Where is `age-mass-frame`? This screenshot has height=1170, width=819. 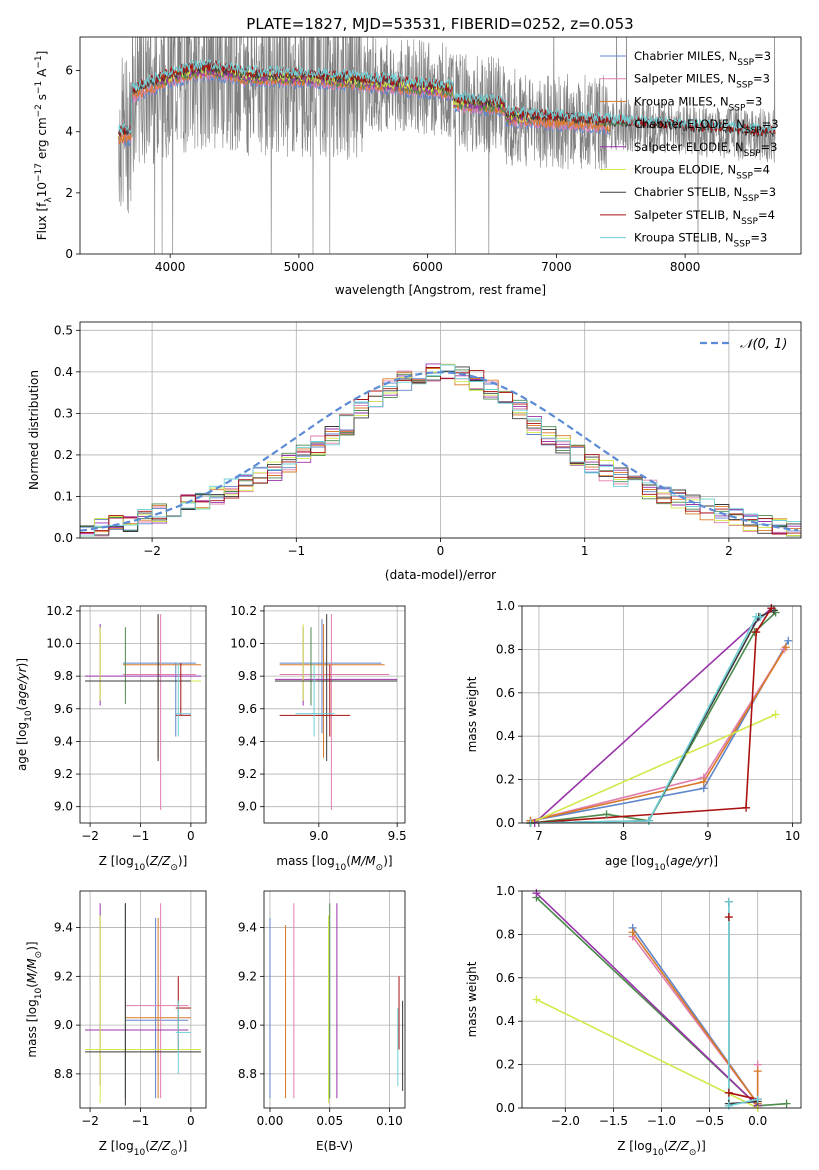 age-mass-frame is located at coordinates (334, 714).